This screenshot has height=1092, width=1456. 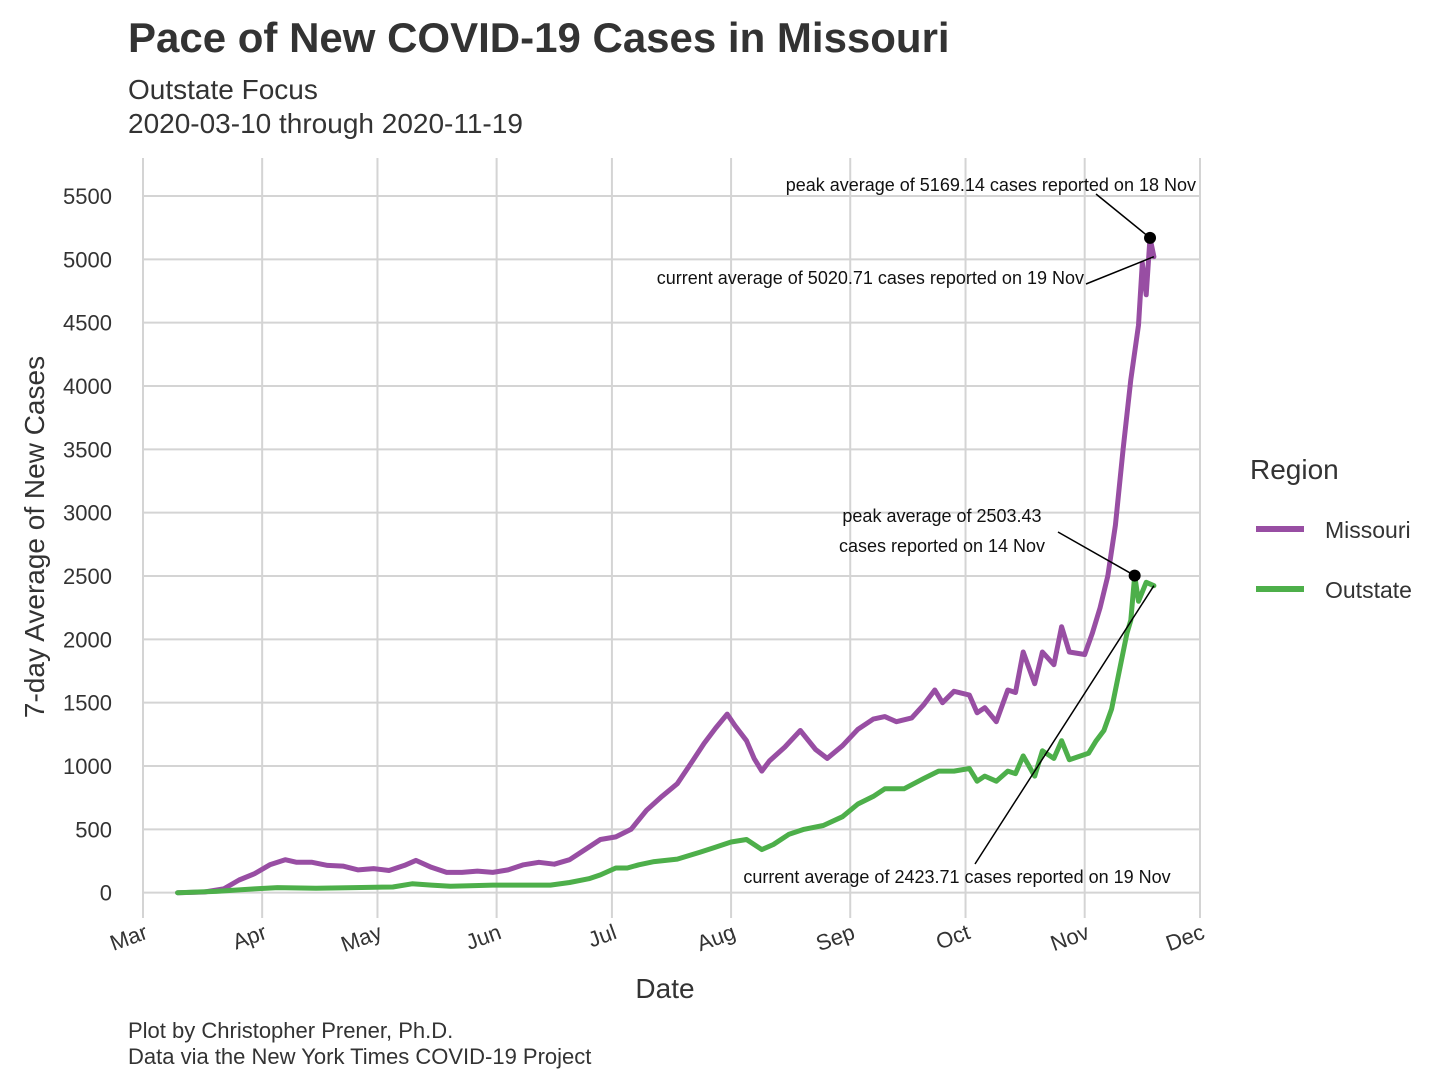 What do you see at coordinates (664, 988) in the screenshot?
I see `x-axis-label: Date` at bounding box center [664, 988].